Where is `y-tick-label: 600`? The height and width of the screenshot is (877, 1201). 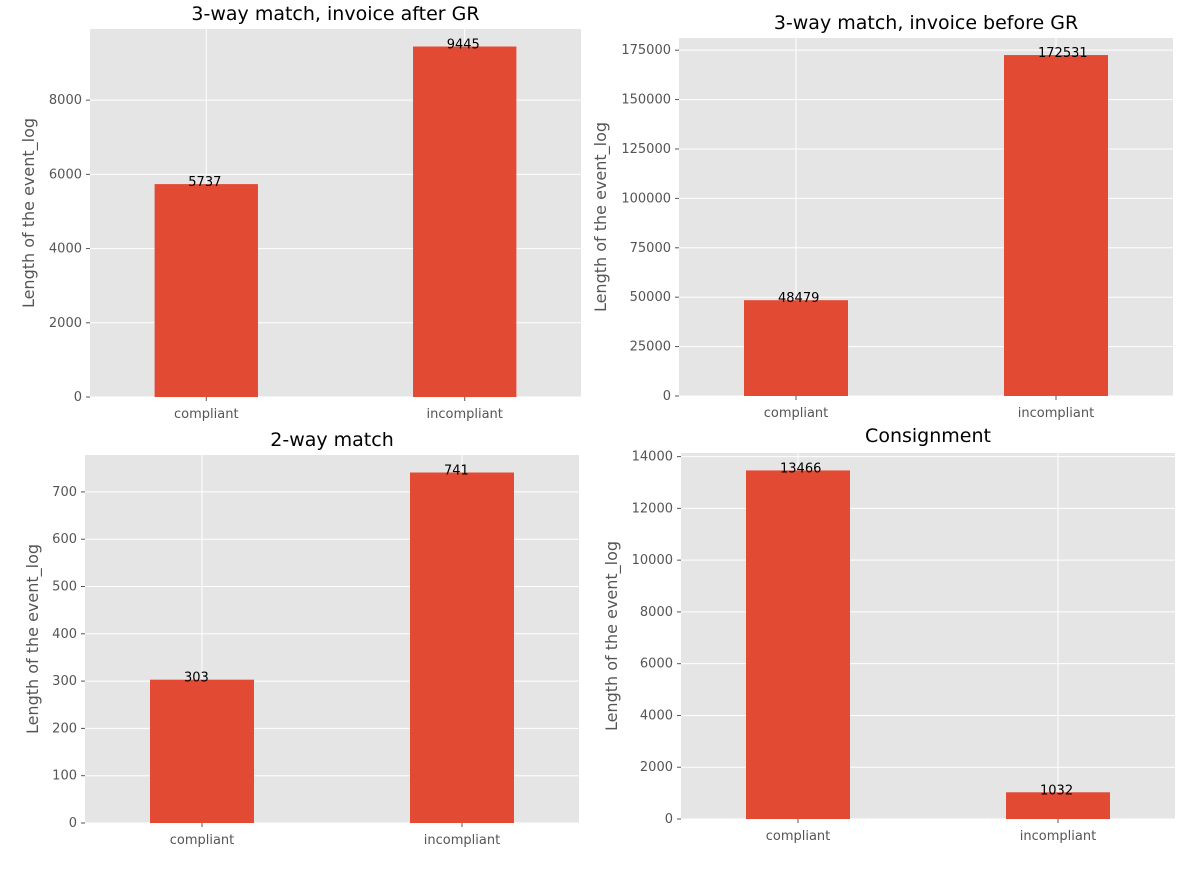 y-tick-label: 600 is located at coordinates (64, 539).